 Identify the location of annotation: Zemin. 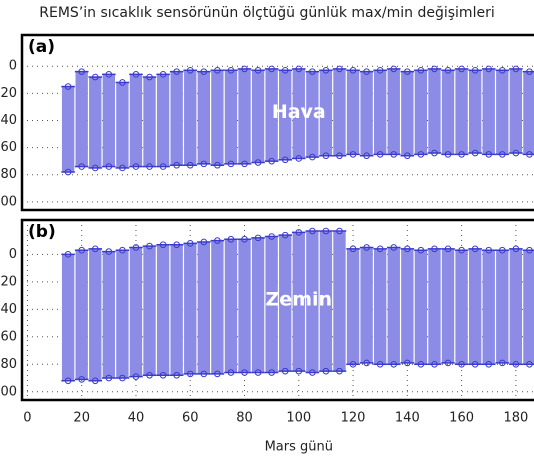
(299, 300).